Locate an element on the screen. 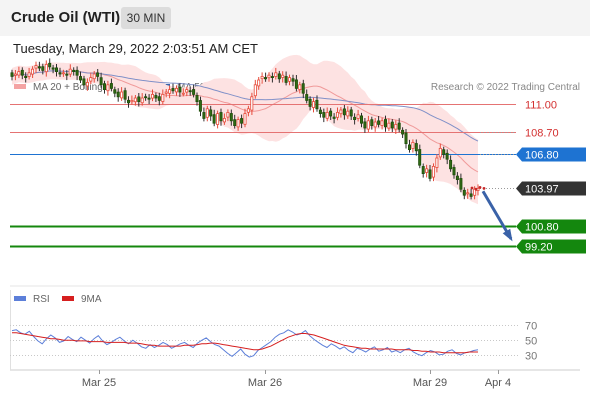  interval-selector: 30 MIN is located at coordinates (146, 18).